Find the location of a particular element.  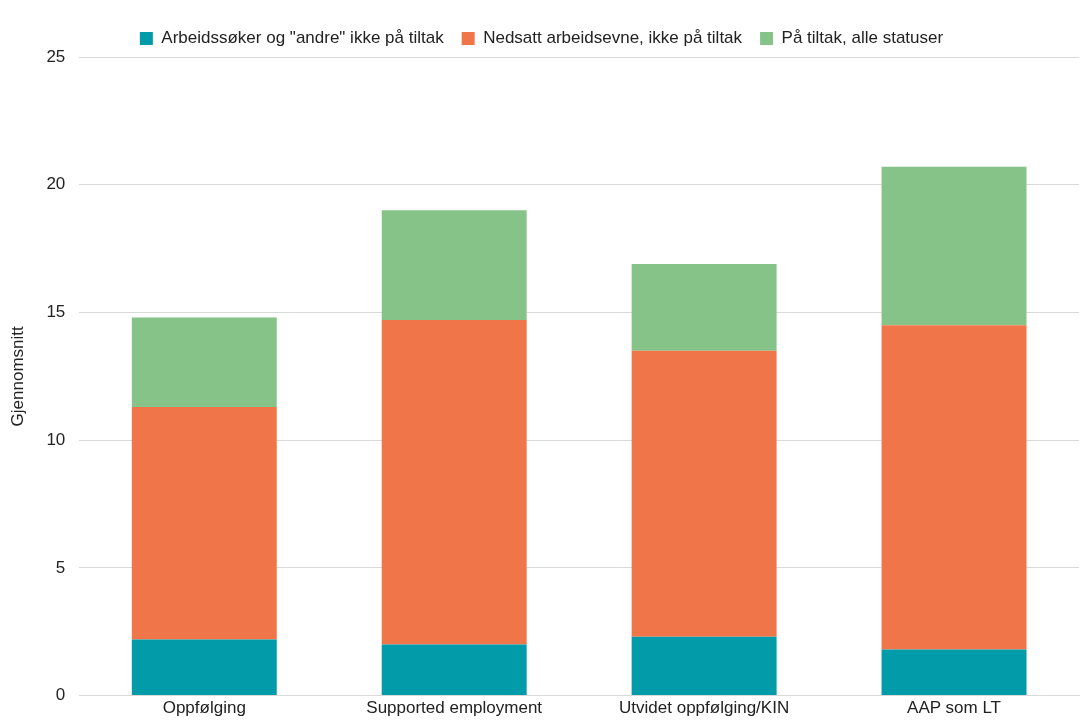

x-tick-label: AAP som LT is located at coordinates (954, 708).